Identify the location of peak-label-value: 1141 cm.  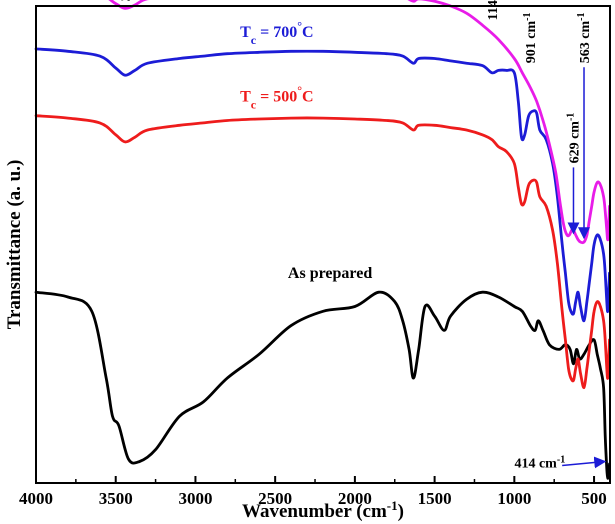
(493, 10).